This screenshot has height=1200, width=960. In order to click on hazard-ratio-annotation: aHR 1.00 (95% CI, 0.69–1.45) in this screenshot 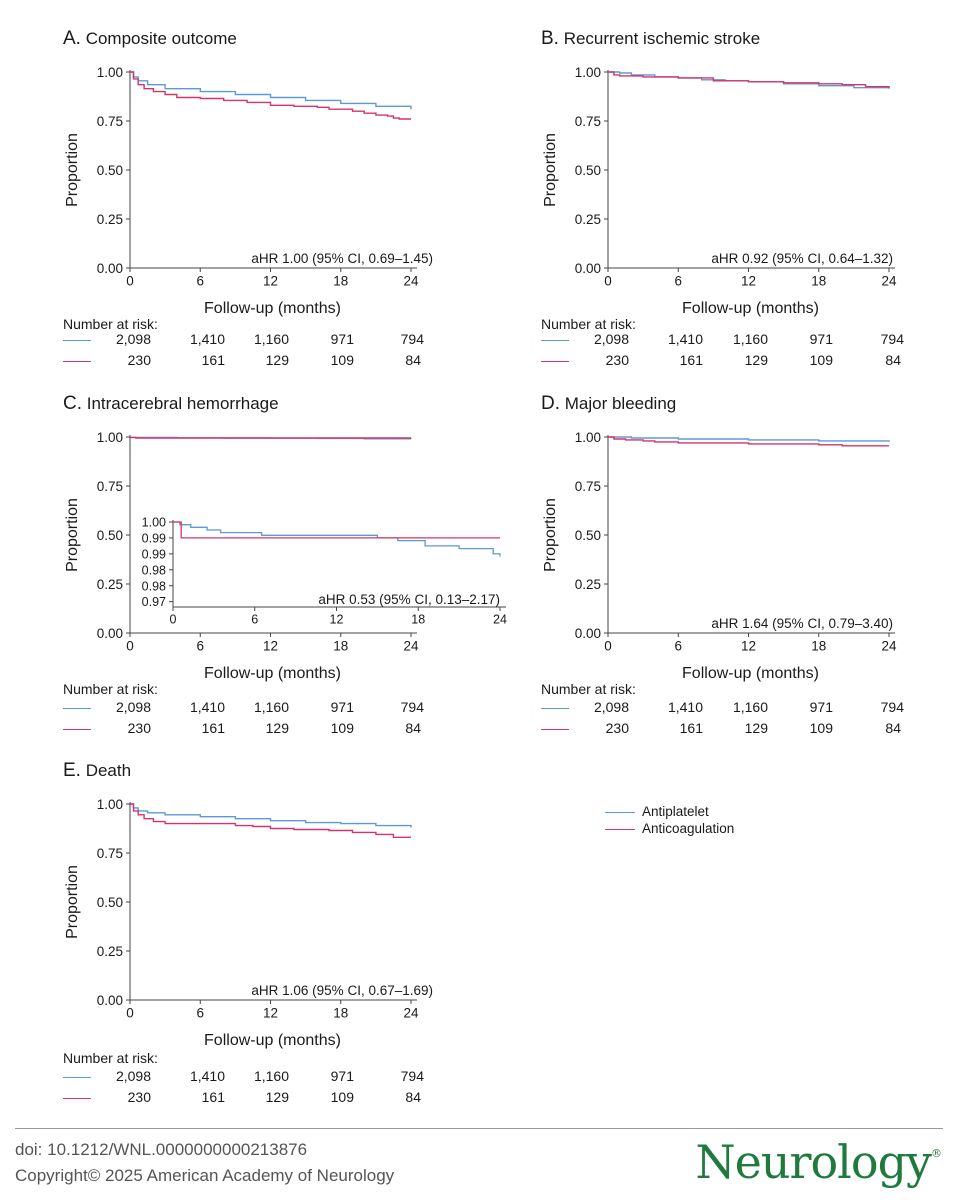, I will do `click(342, 258)`.